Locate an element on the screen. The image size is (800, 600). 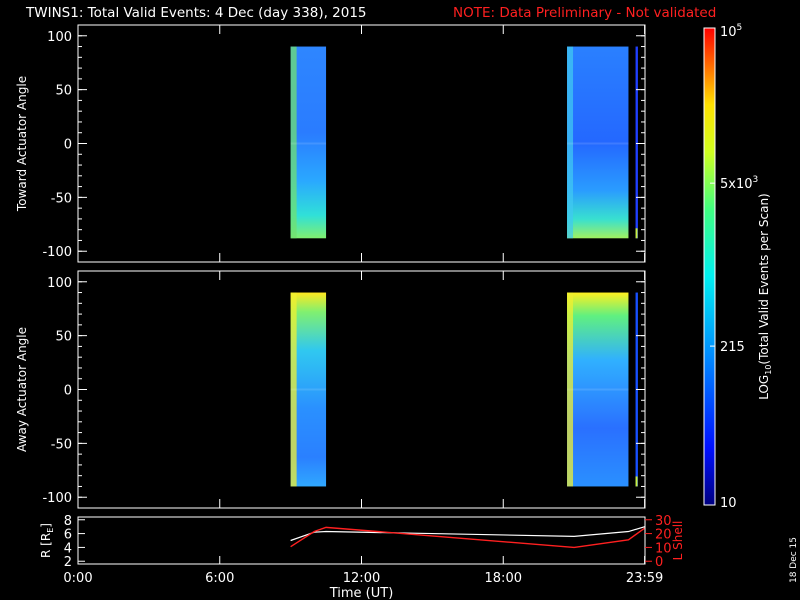
toward-ylabel: Toward Actuator Angle is located at coordinates (22, 144).